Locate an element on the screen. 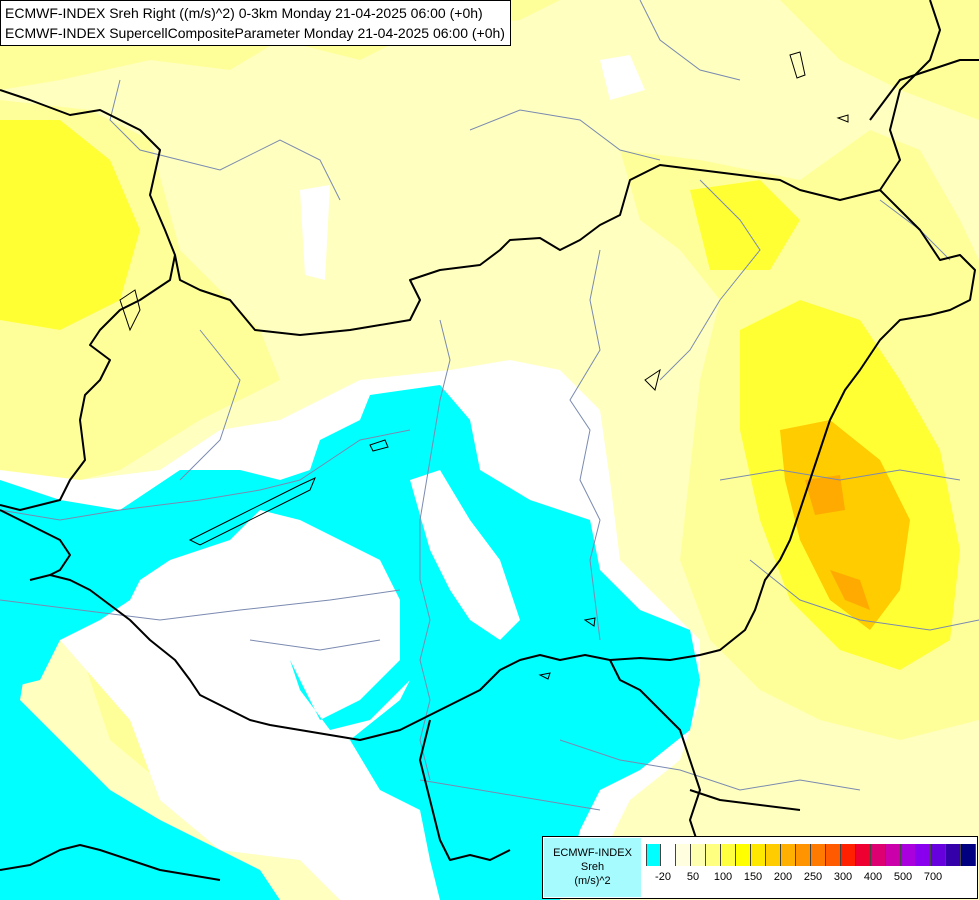 This screenshot has height=900, width=979. legend-color-scale is located at coordinates (811, 855).